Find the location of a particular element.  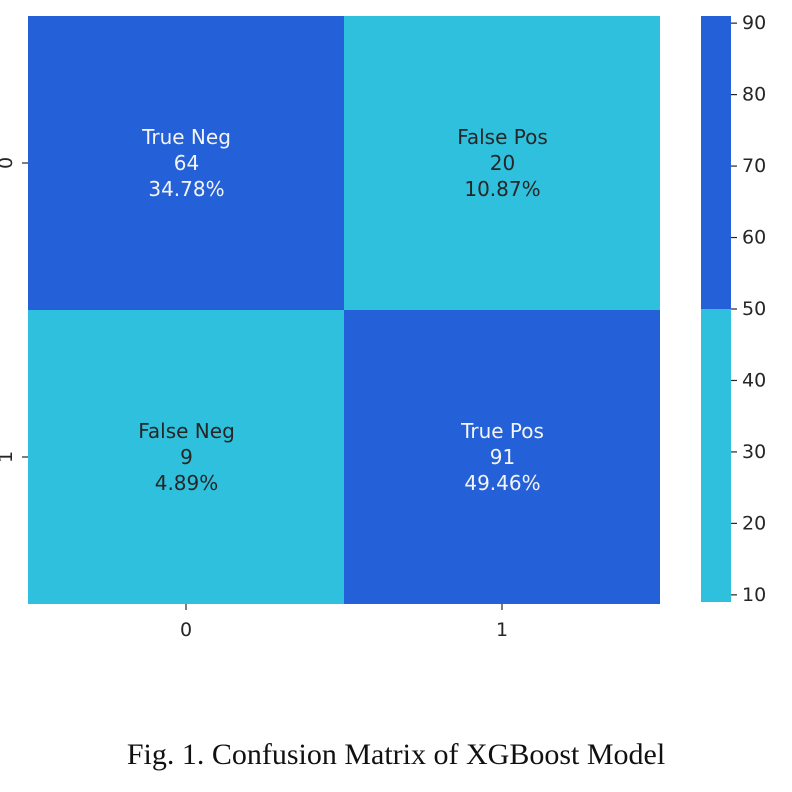

cell-percent-1-0: 4.89% is located at coordinates (187, 483).